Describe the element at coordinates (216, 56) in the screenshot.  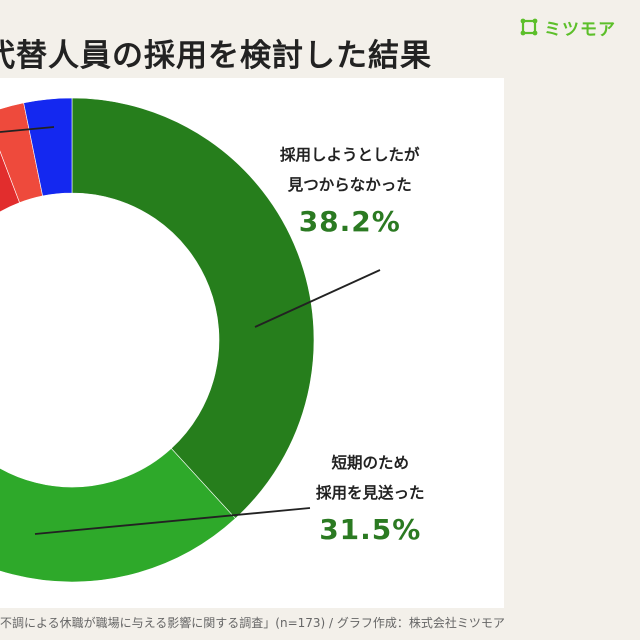
I see `chart-title: 代替人員の採用を検討した結果` at that location.